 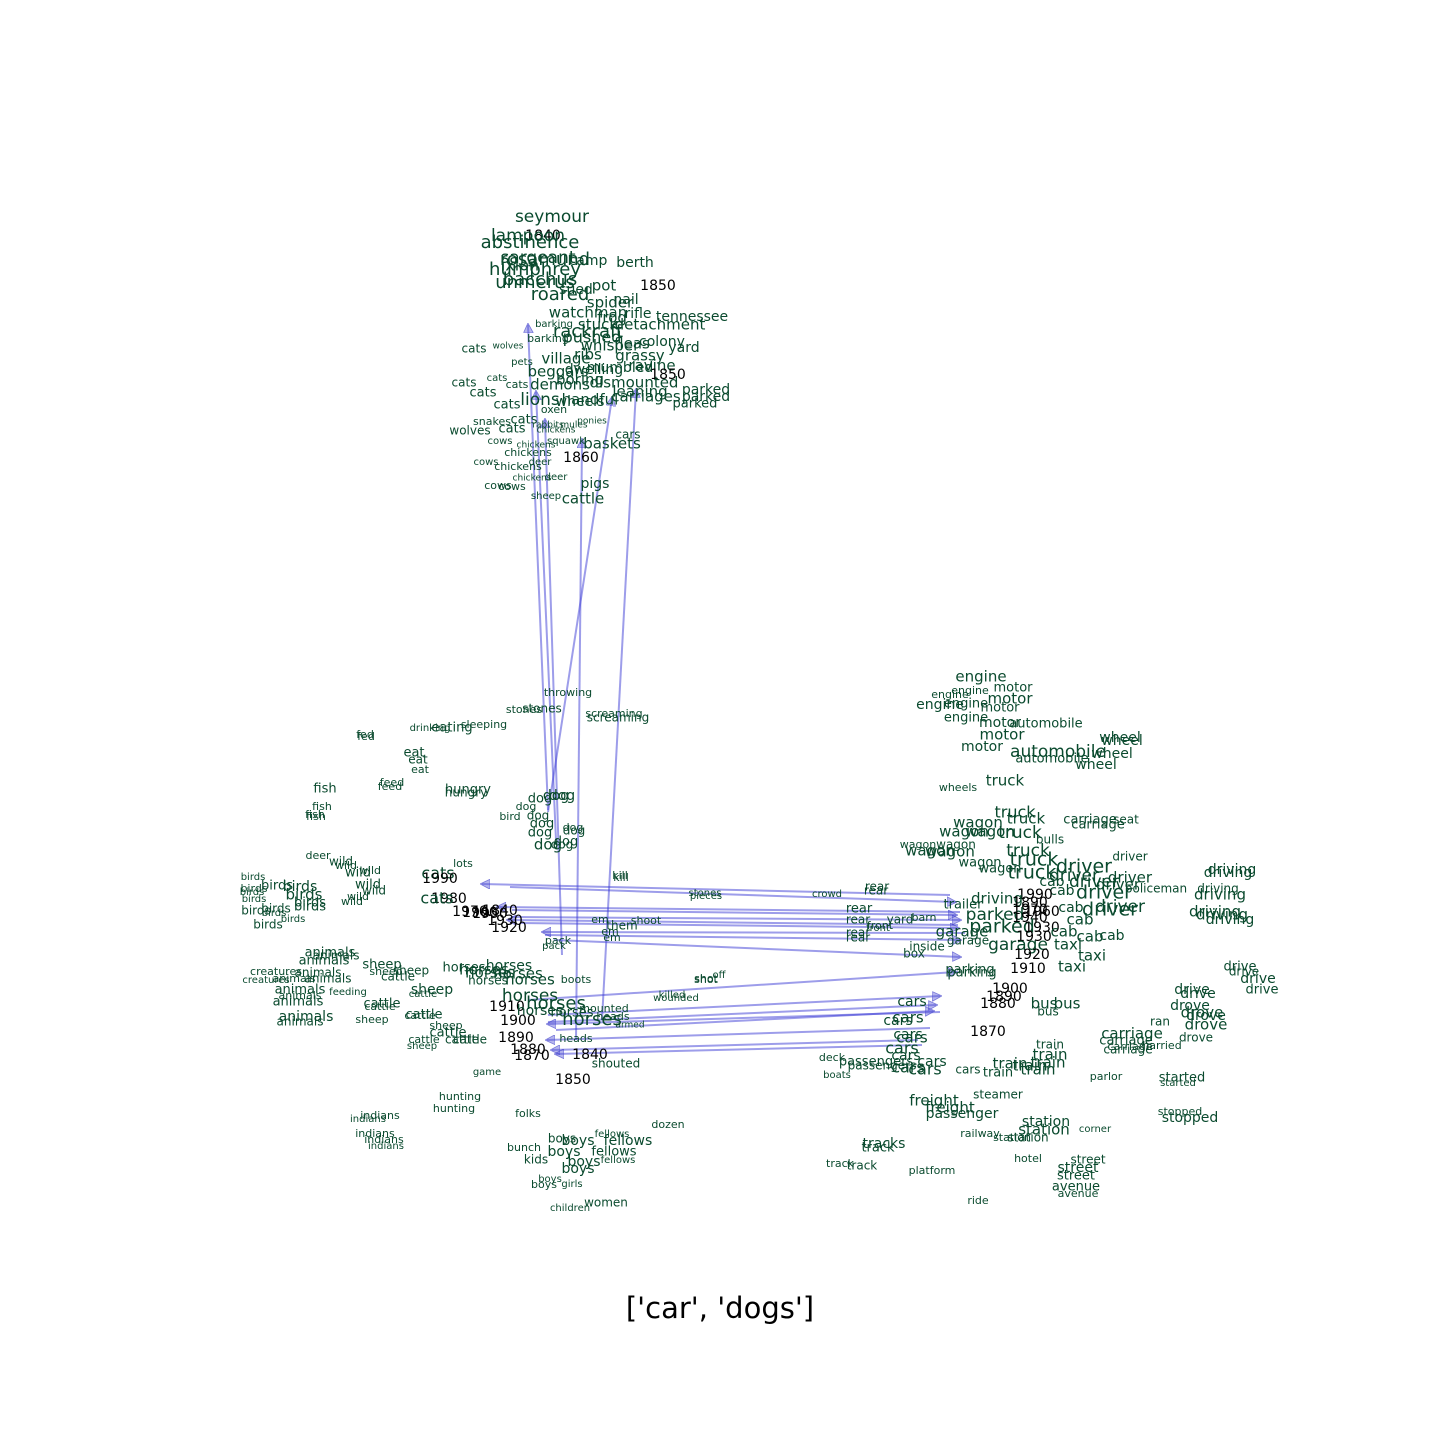 I want to click on word-label: grassy, so click(x=640, y=356).